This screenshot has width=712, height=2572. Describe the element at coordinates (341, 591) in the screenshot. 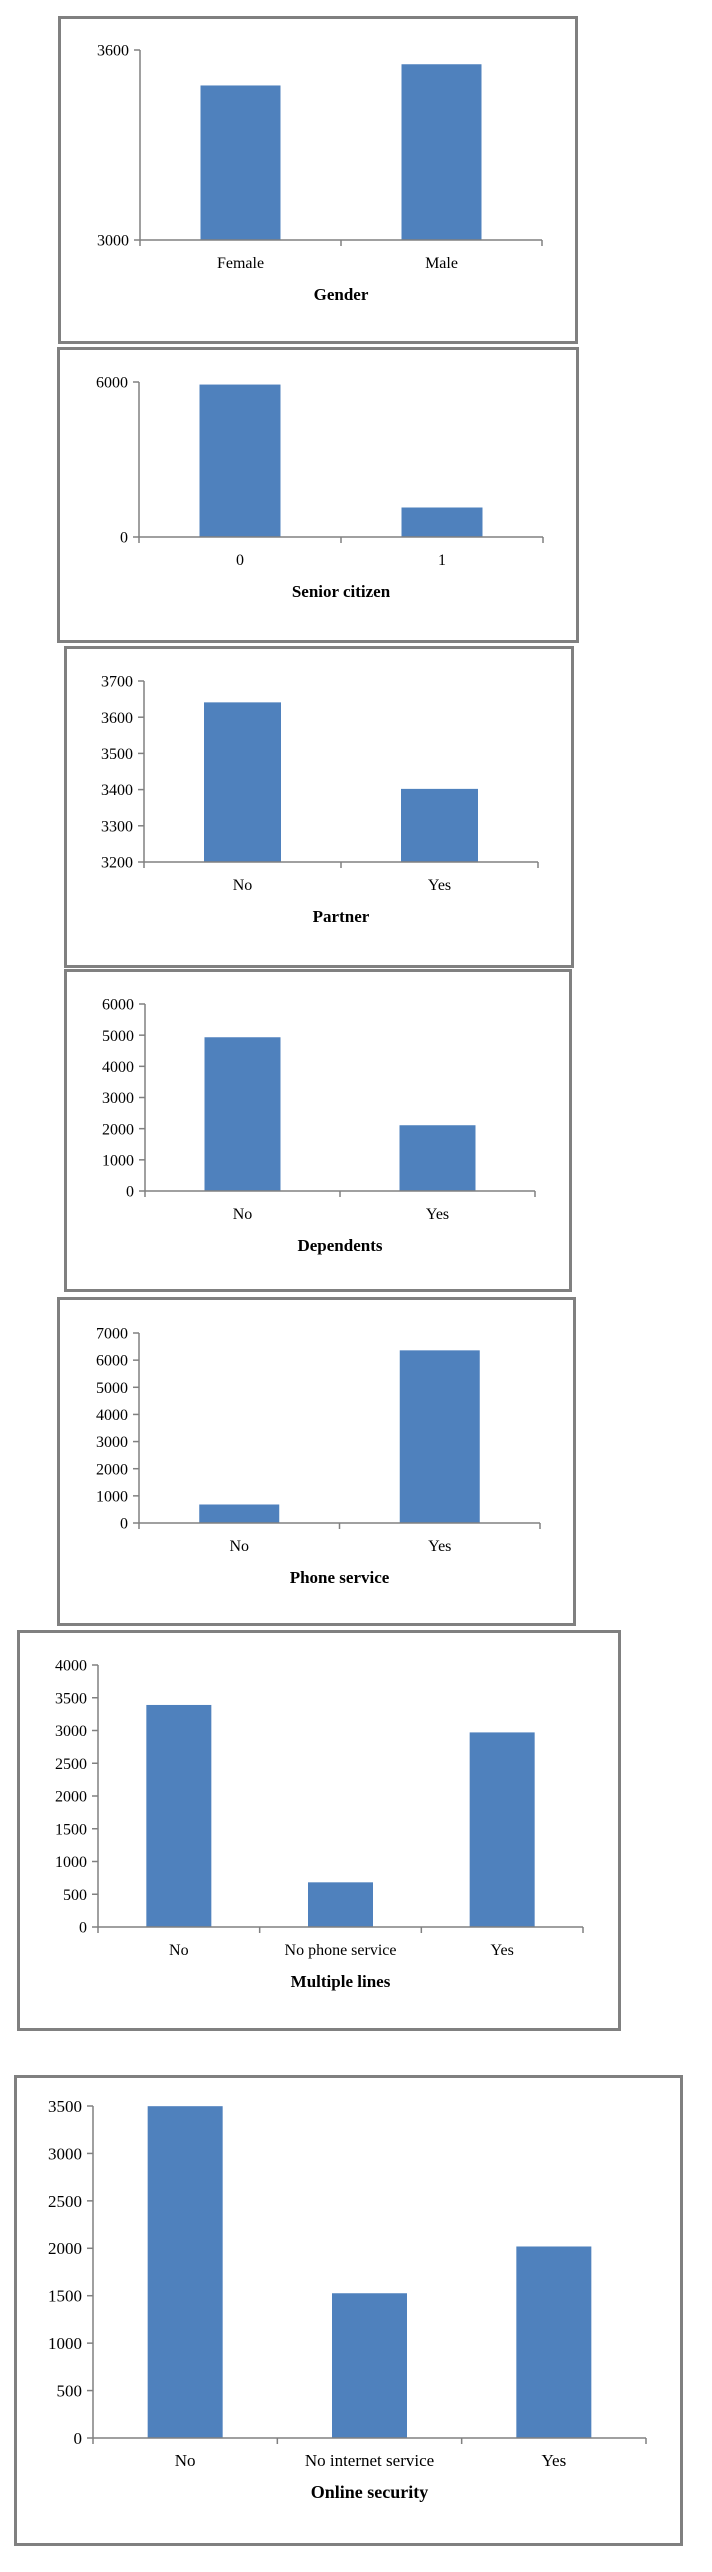

I see `chart-title: Senior citizen` at that location.